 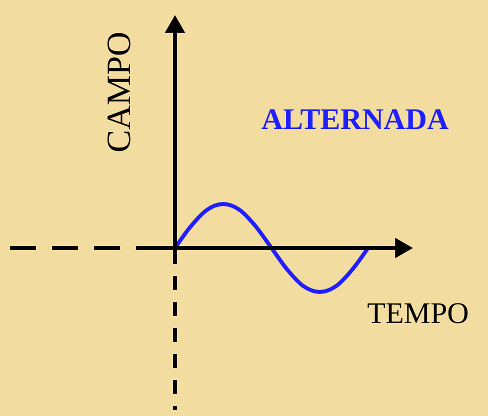 I want to click on x-axis-title: TEMPO, so click(x=418, y=313).